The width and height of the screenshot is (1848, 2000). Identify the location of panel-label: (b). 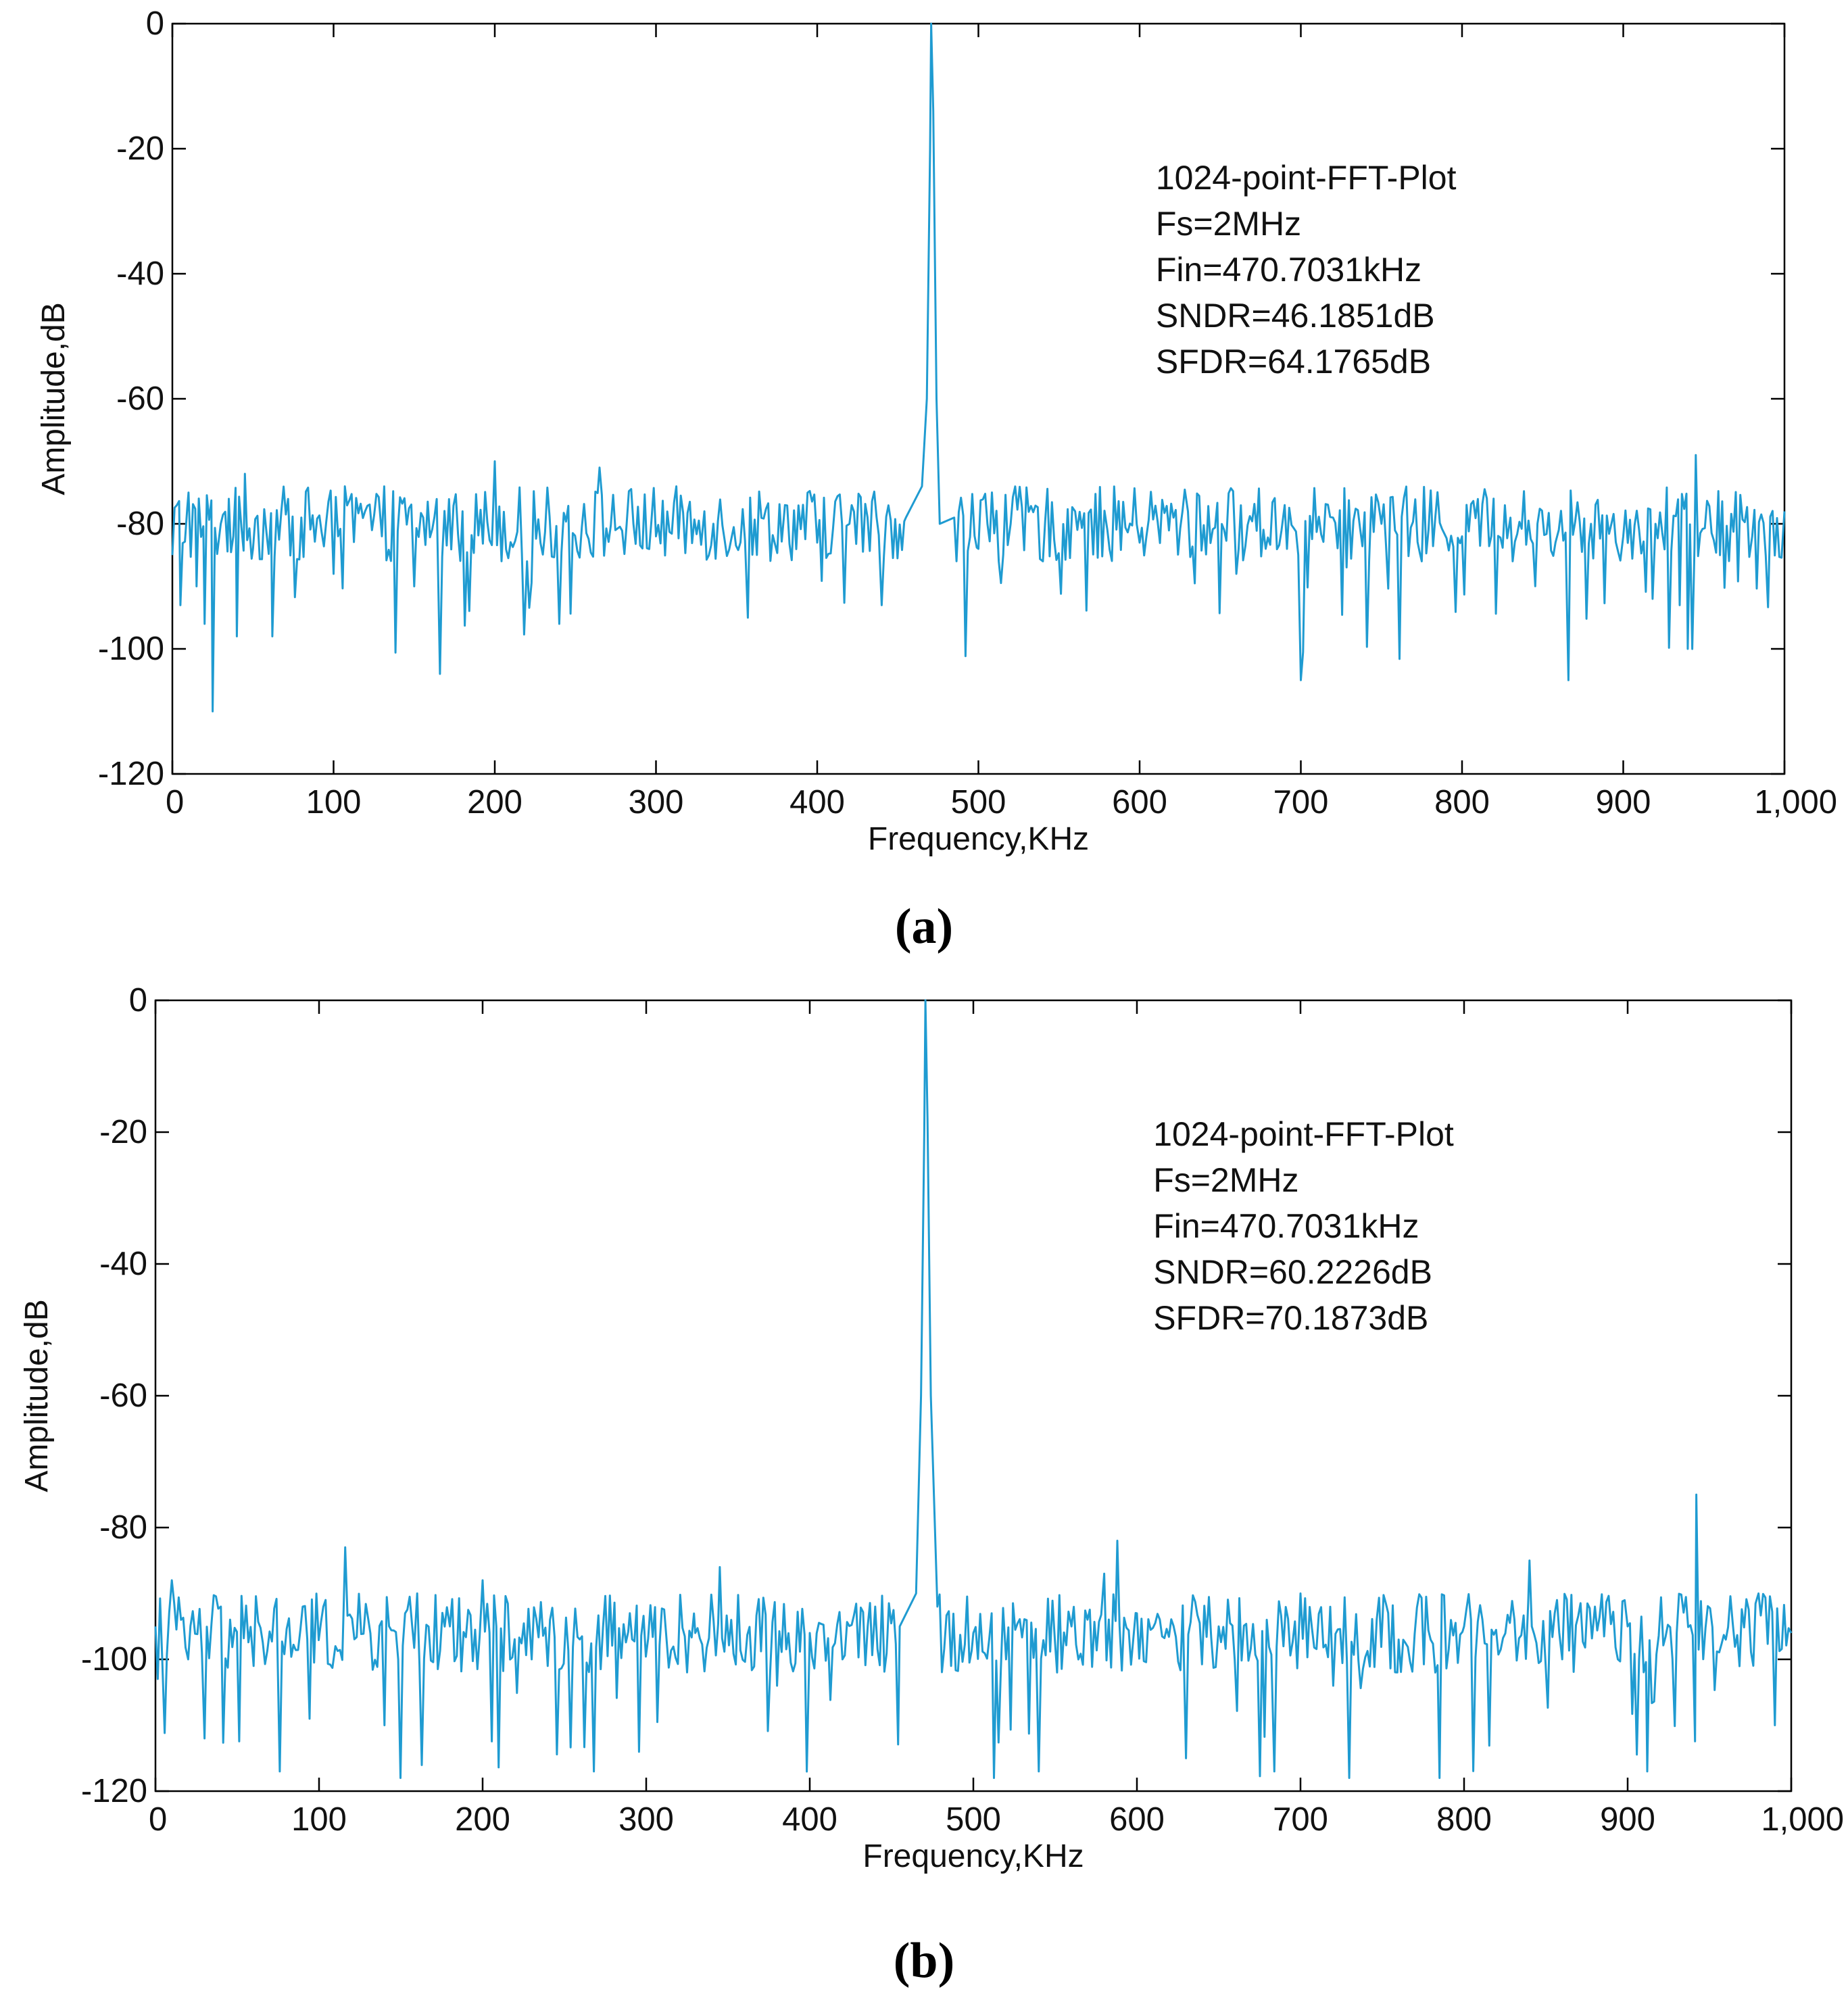
(924, 1961).